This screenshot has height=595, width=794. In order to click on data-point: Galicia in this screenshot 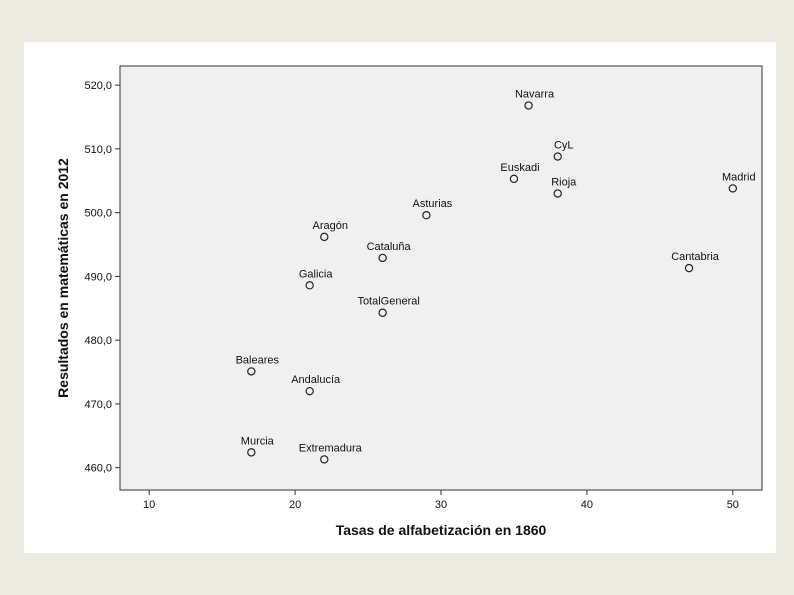, I will do `click(316, 279)`.